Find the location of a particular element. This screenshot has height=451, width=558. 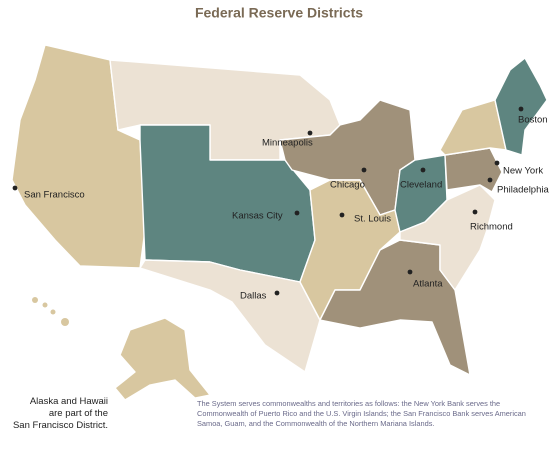

district-minneapolis is located at coordinates (225, 110).